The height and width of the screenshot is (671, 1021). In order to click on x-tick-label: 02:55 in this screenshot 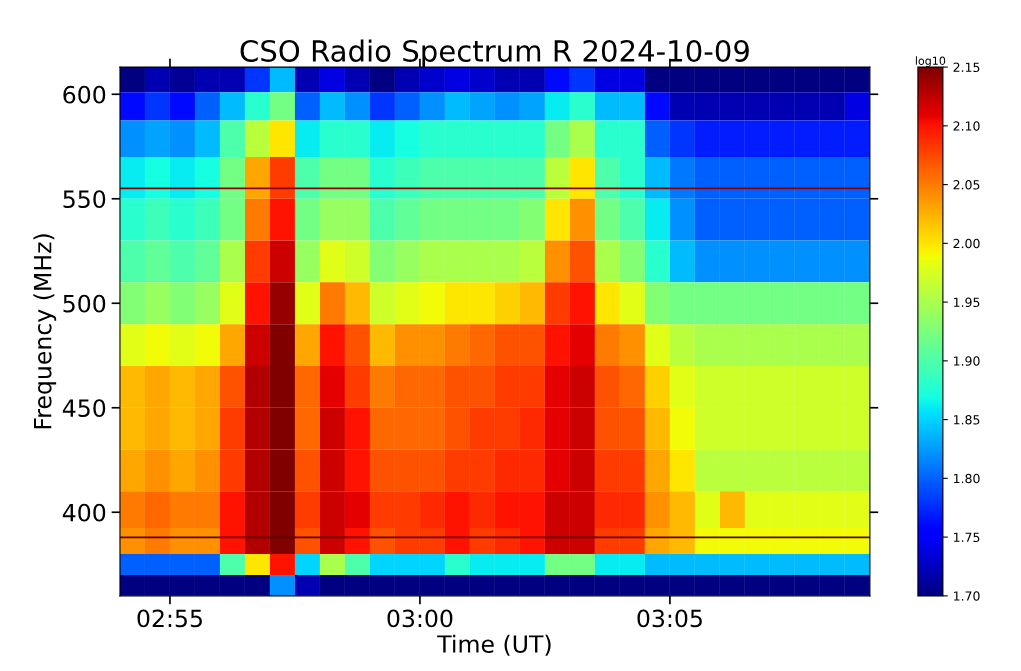, I will do `click(169, 618)`.